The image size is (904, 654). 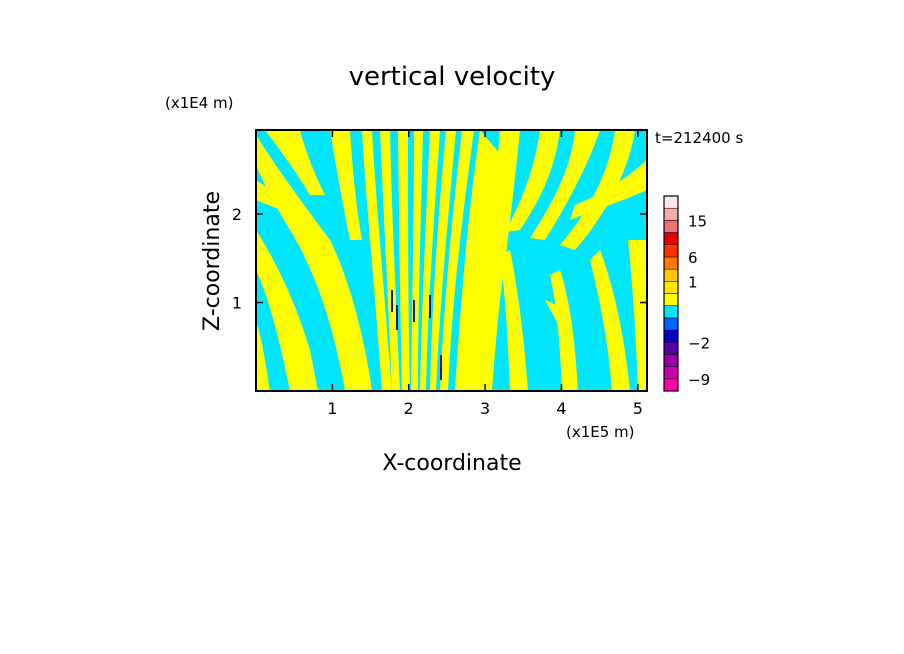 What do you see at coordinates (693, 258) in the screenshot?
I see `colorbar-tick-label: 6` at bounding box center [693, 258].